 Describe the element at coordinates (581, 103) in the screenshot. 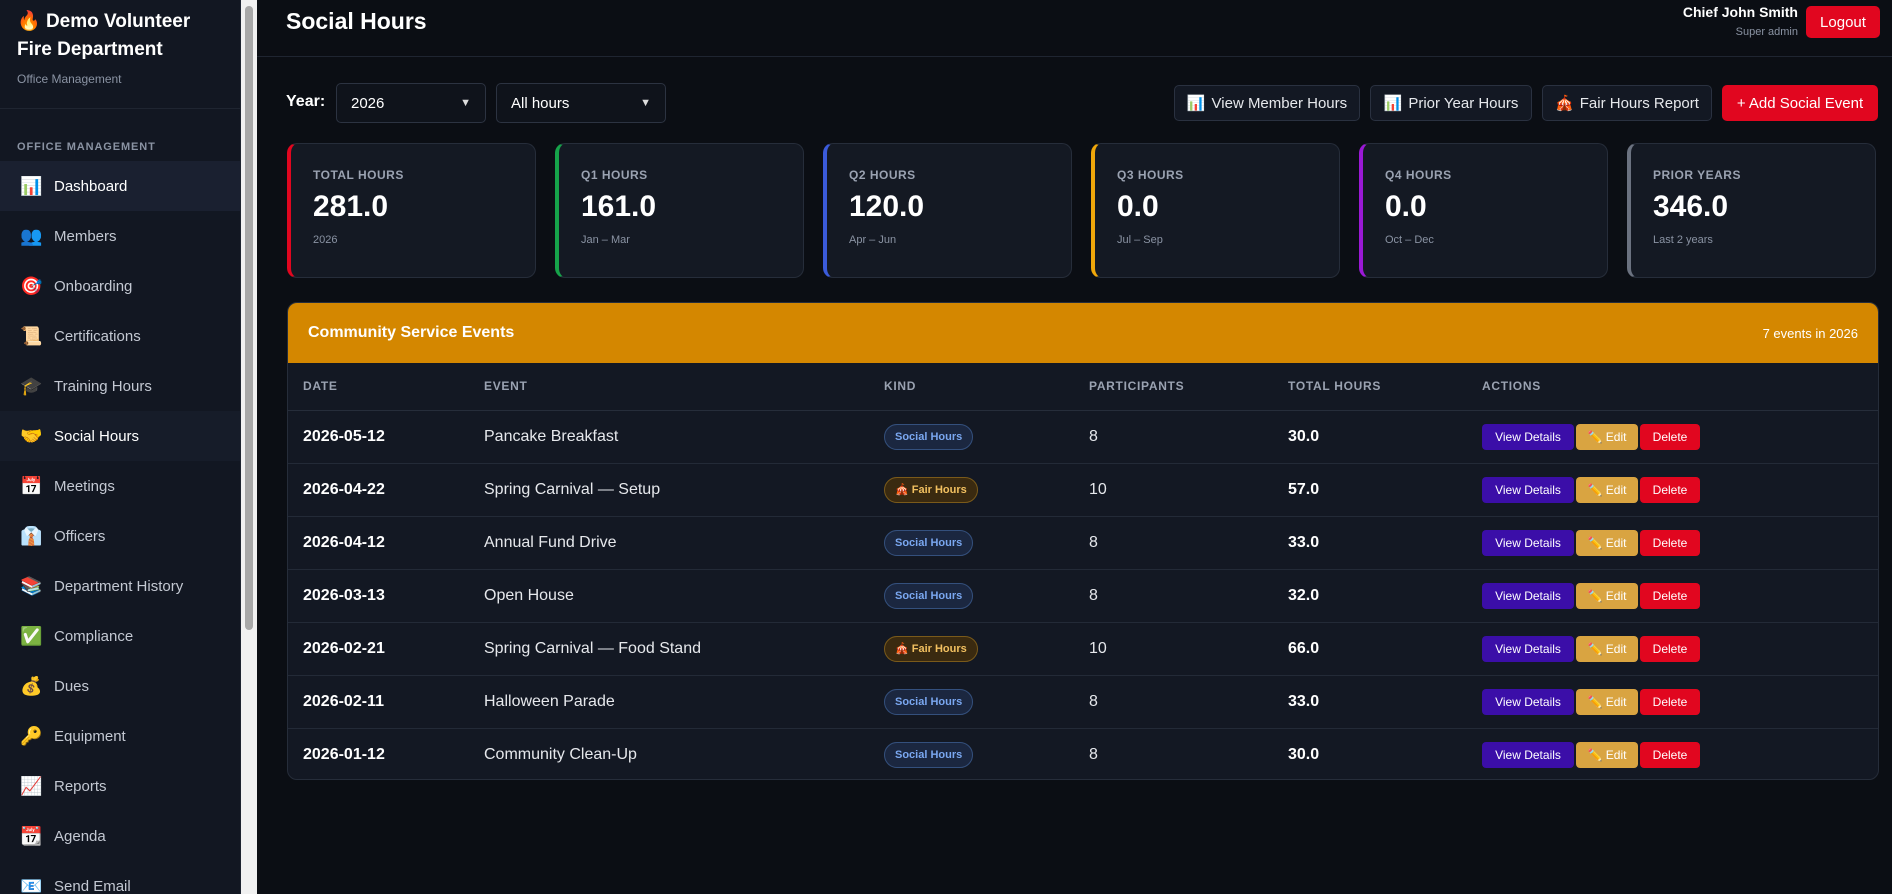

I see `hours-filter-select: All hours ▼` at that location.